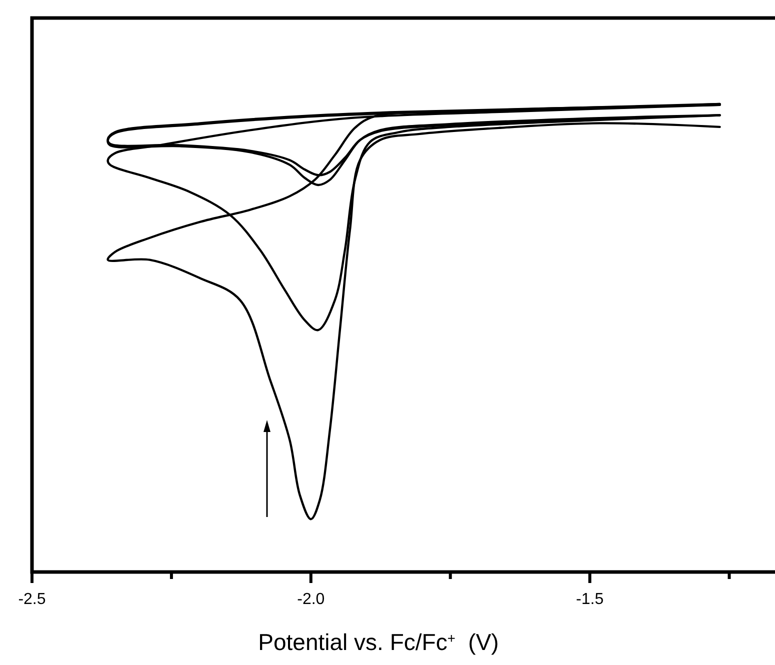  Describe the element at coordinates (311, 599) in the screenshot. I see `x-tick-label: -2.0` at that location.